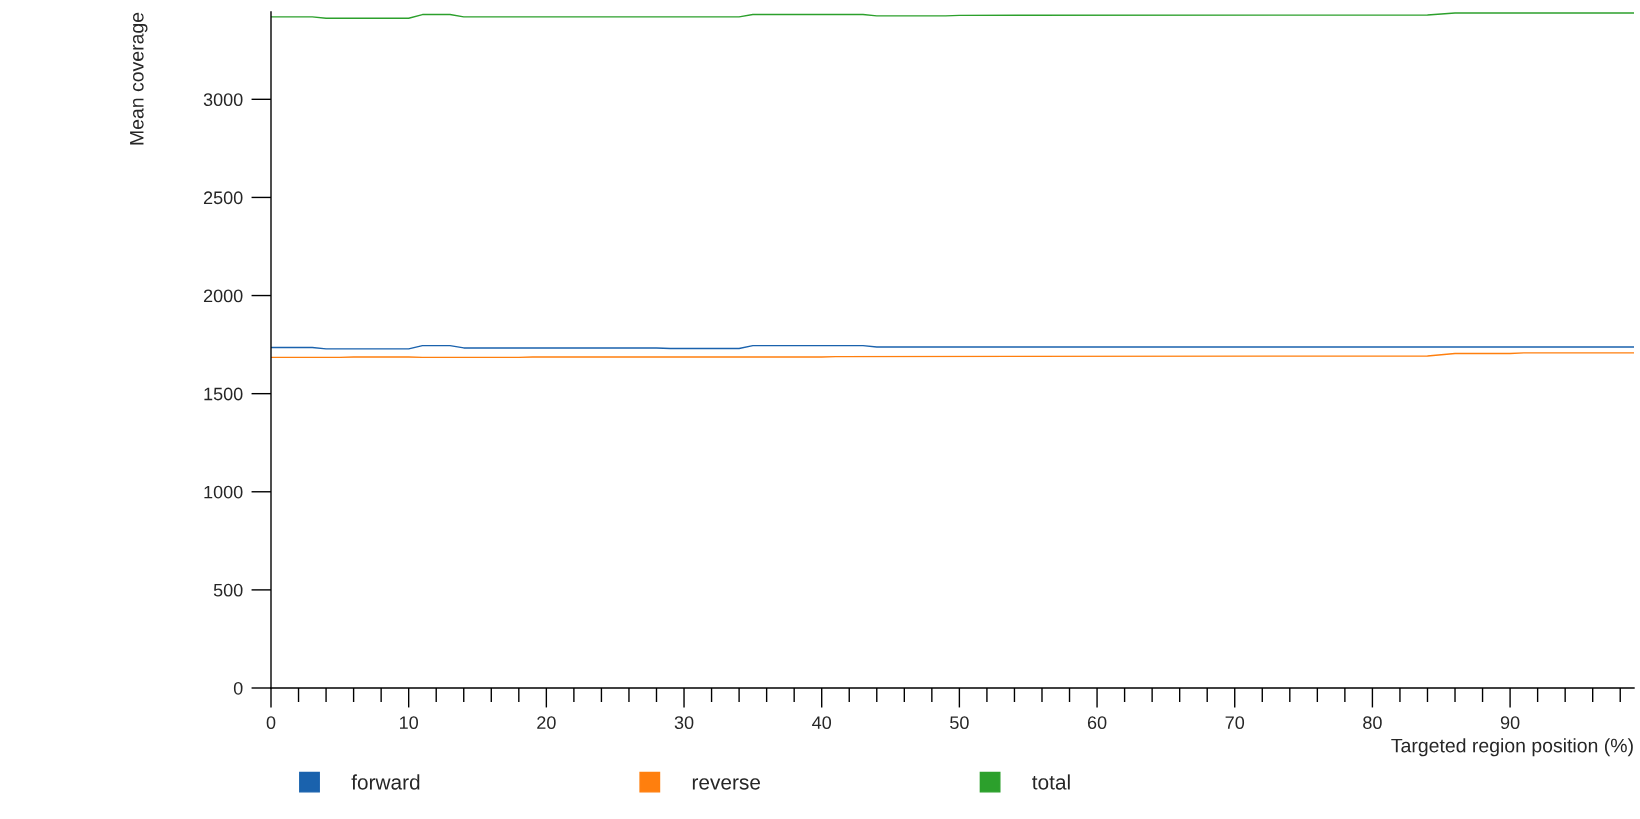 The width and height of the screenshot is (1640, 819). What do you see at coordinates (223, 492) in the screenshot?
I see `y-tick-label: 1000` at bounding box center [223, 492].